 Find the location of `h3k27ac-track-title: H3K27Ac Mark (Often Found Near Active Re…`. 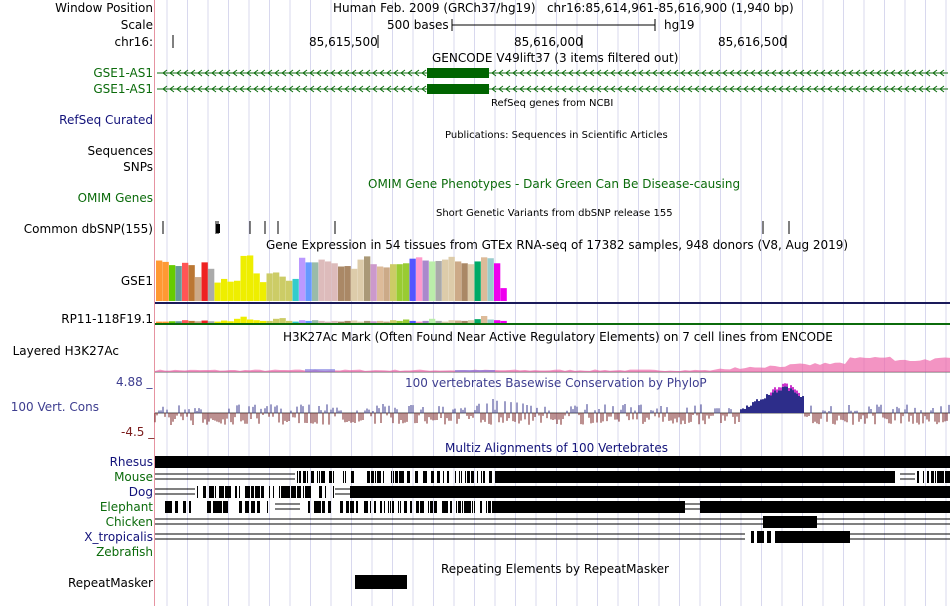

h3k27ac-track-title: H3K27Ac Mark (Often Found Near Active Re… is located at coordinates (558, 337).